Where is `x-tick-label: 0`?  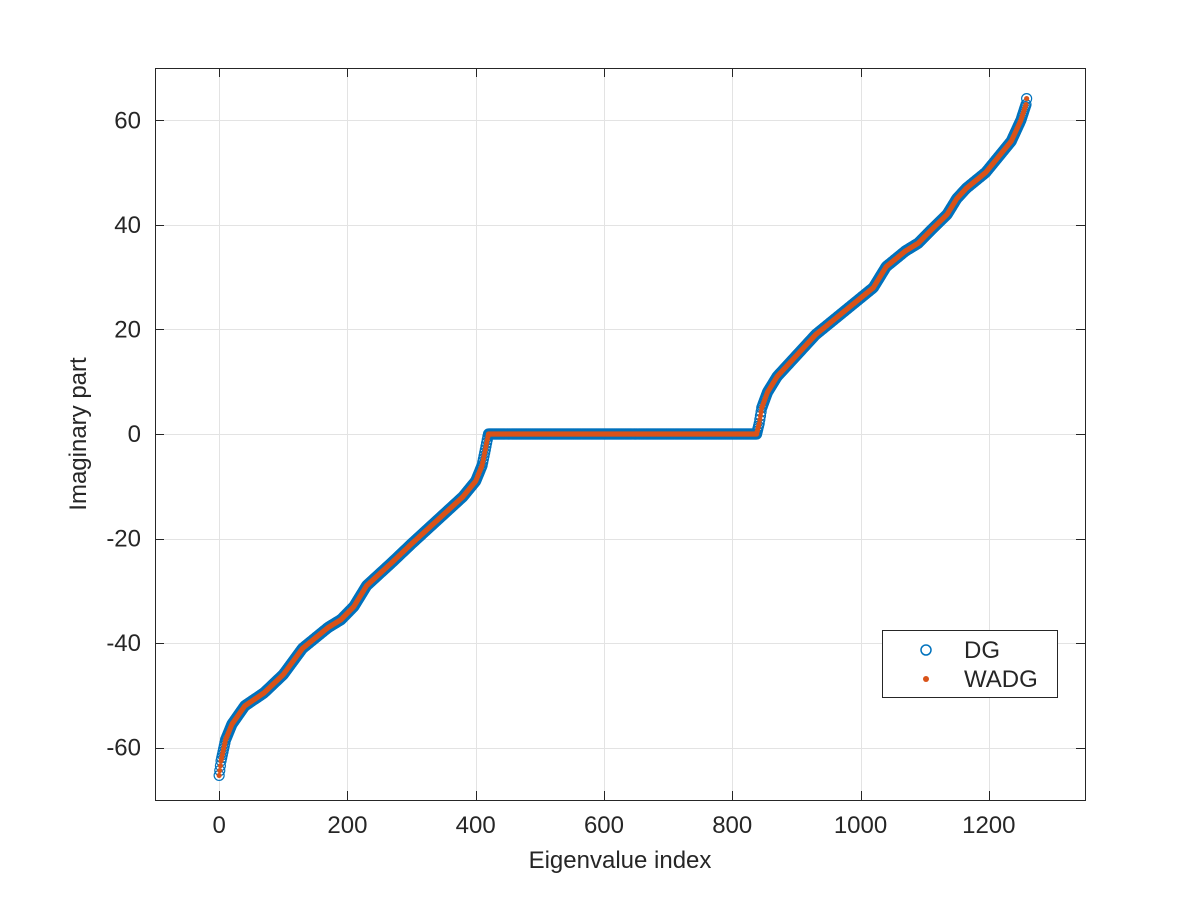 x-tick-label: 0 is located at coordinates (218, 825).